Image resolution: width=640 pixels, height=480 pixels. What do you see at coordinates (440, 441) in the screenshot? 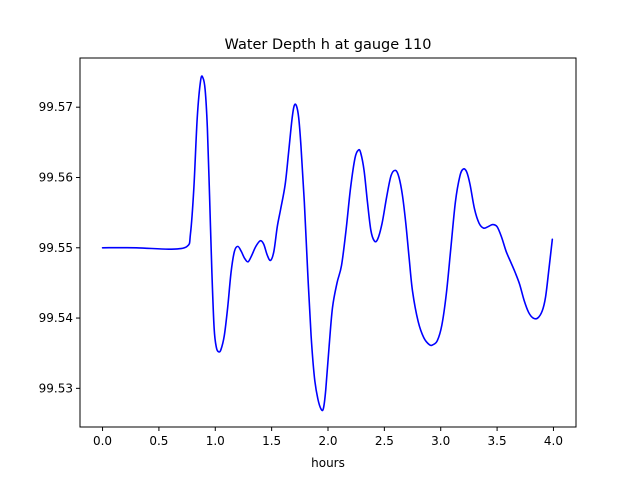
I see `x-tick-label: 3.0` at bounding box center [440, 441].